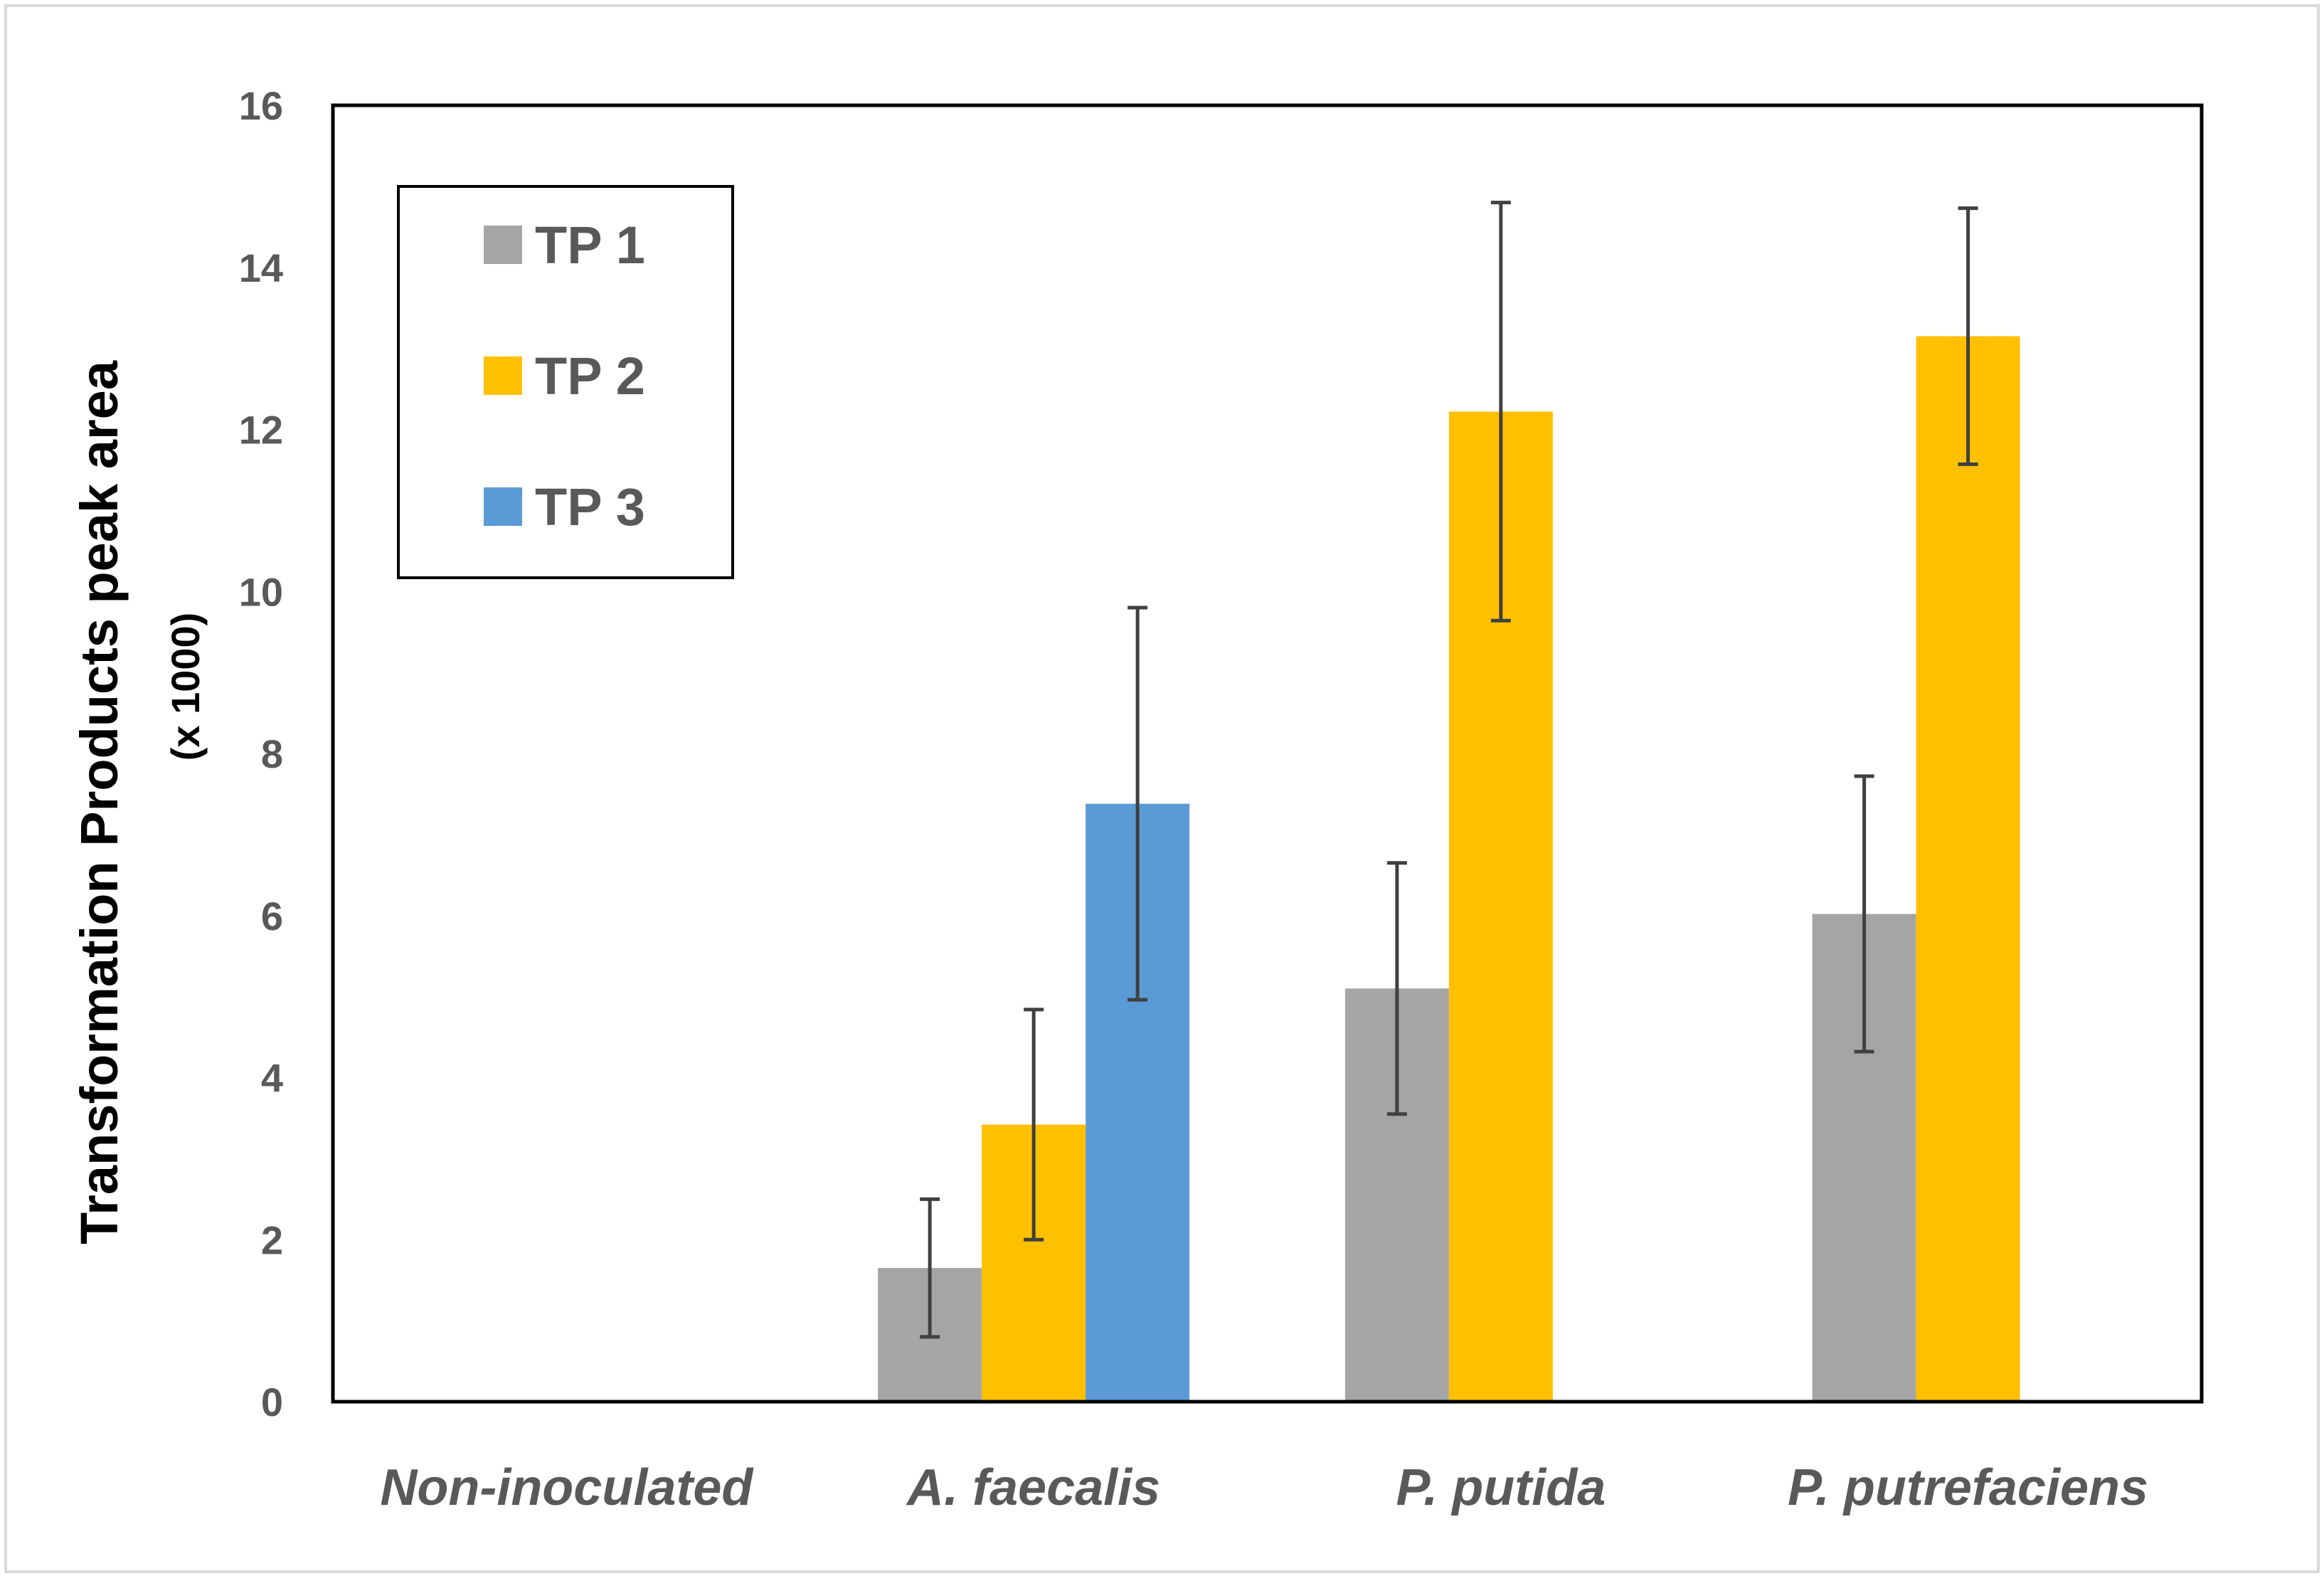 This screenshot has height=1581, width=2324. I want to click on legend-box, so click(565, 382).